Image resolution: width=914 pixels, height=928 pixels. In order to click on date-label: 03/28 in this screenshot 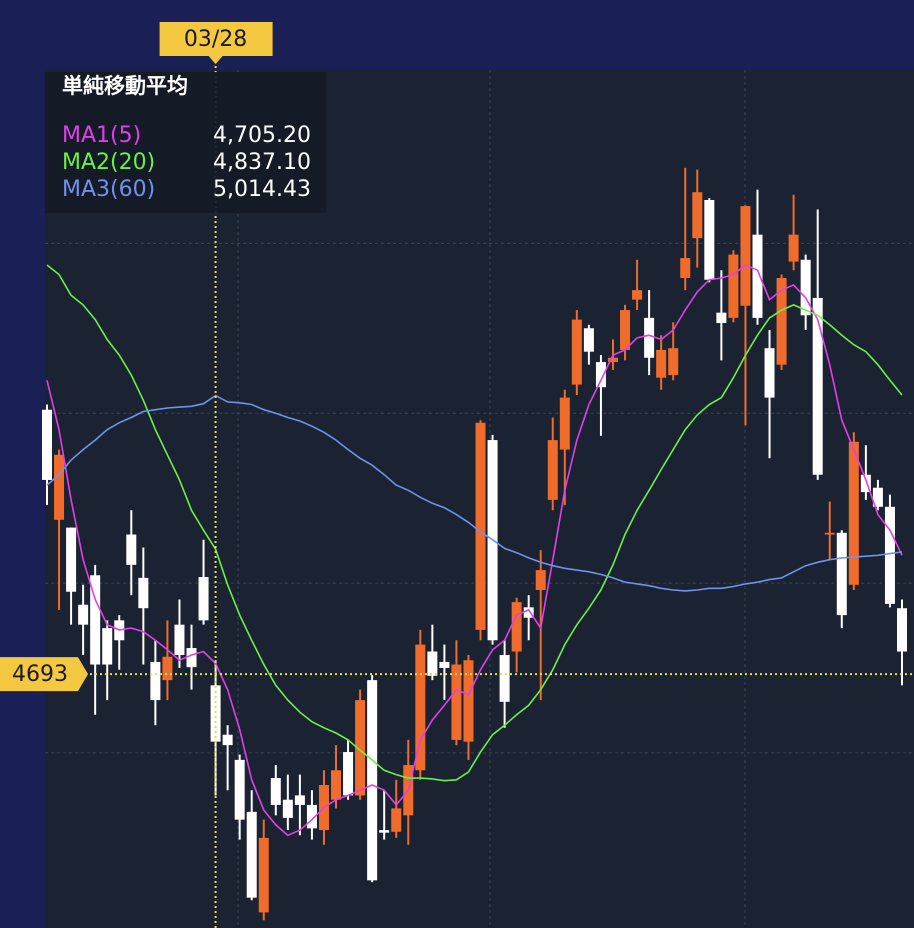, I will do `click(215, 39)`.